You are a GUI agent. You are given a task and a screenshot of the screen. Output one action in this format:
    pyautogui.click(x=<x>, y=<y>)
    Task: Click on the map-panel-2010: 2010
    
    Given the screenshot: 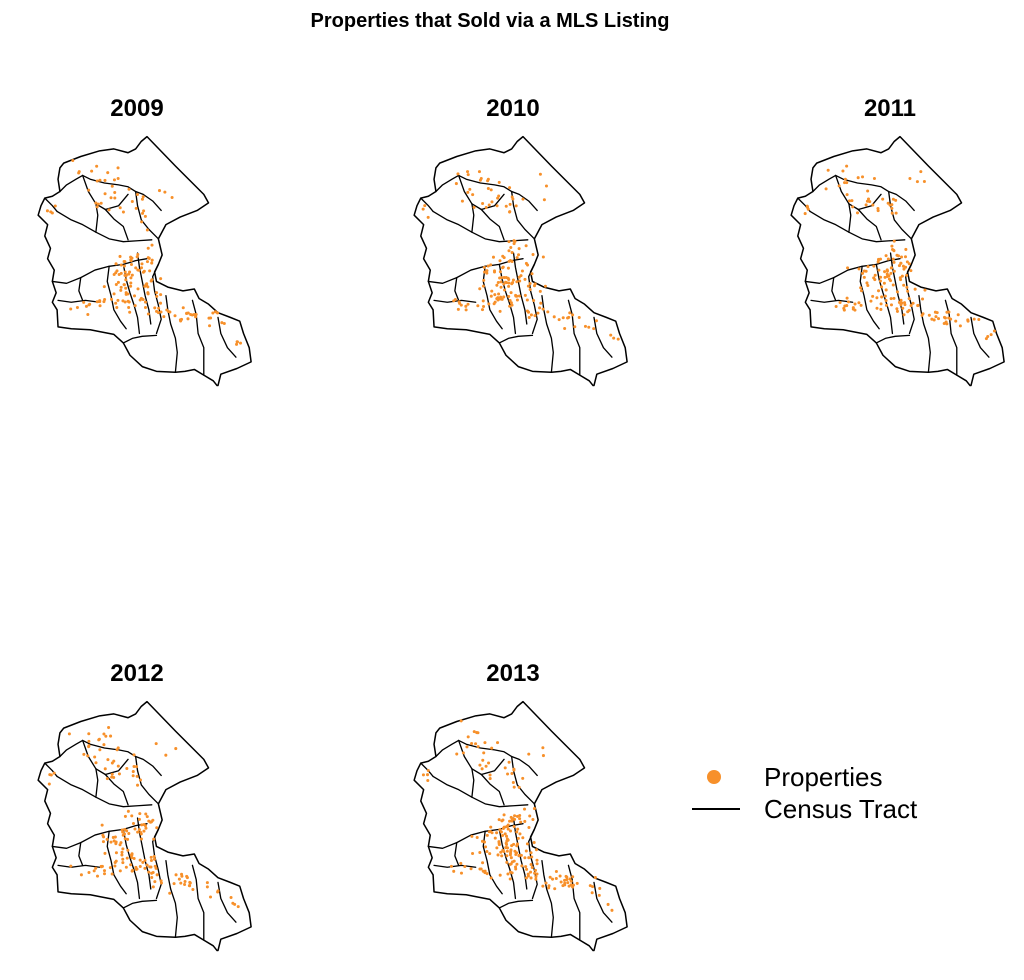 What is the action you would take?
    pyautogui.click(x=523, y=245)
    